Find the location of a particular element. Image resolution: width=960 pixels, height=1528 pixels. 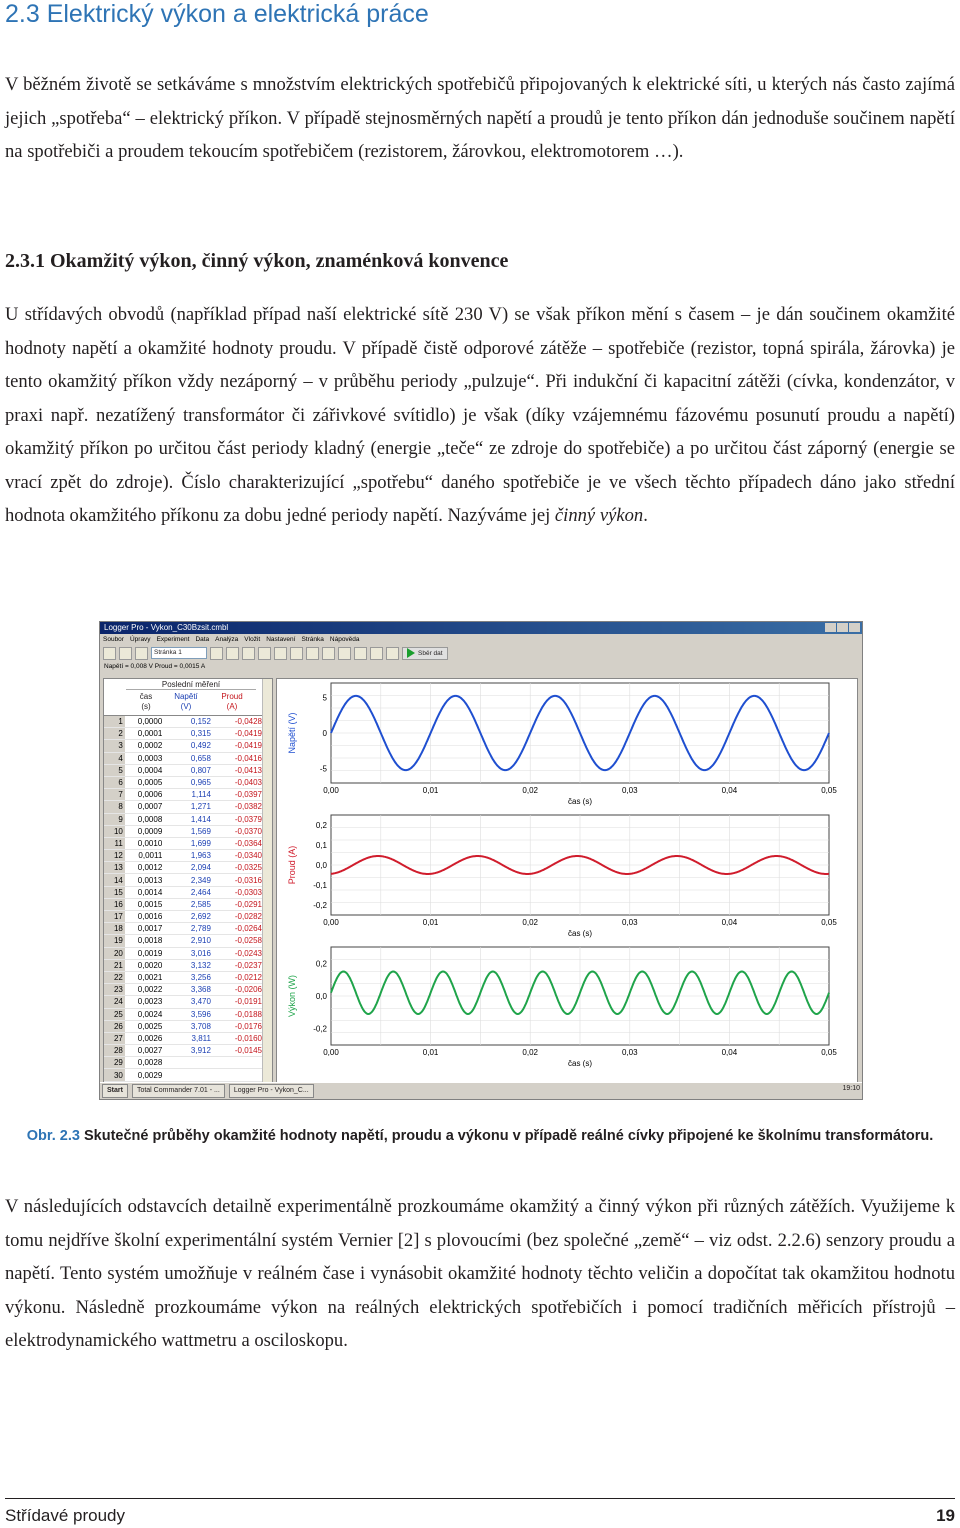

table-row: 7 0,0006 1,114 -0,0397 is located at coordinates (184, 795).